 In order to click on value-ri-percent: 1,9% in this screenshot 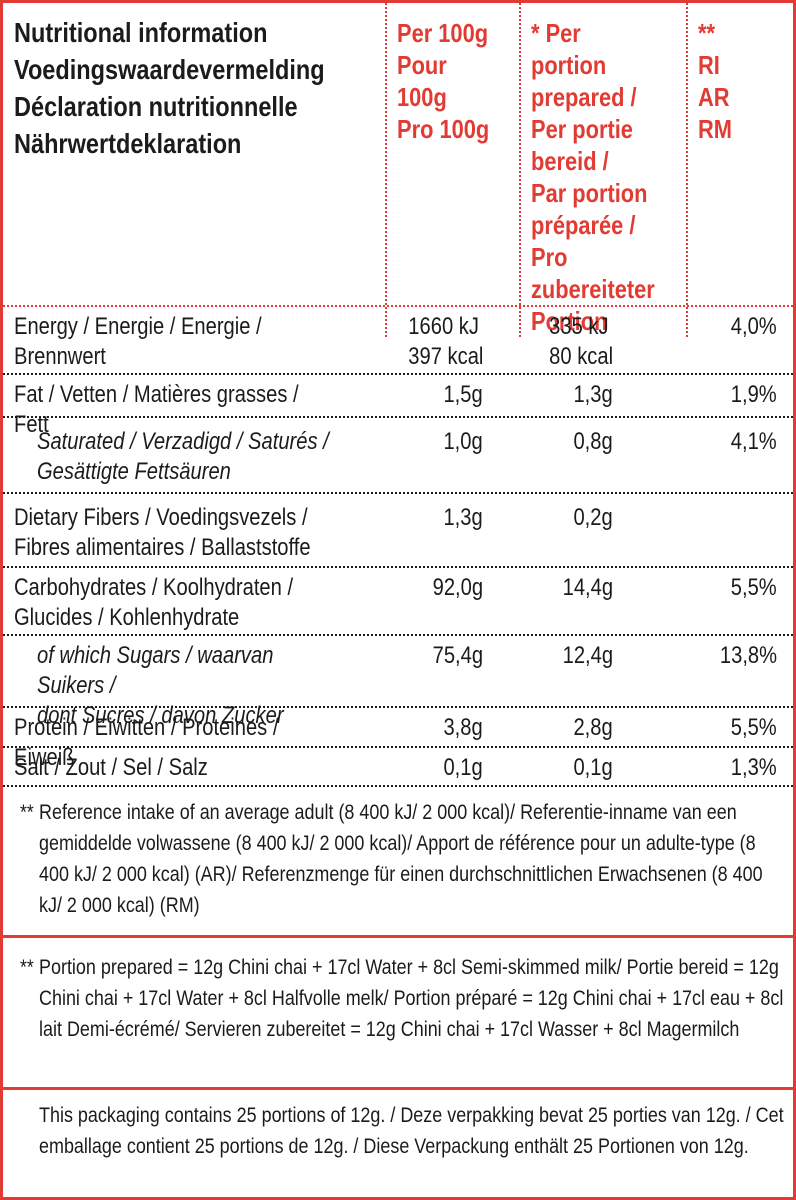, I will do `click(754, 394)`.